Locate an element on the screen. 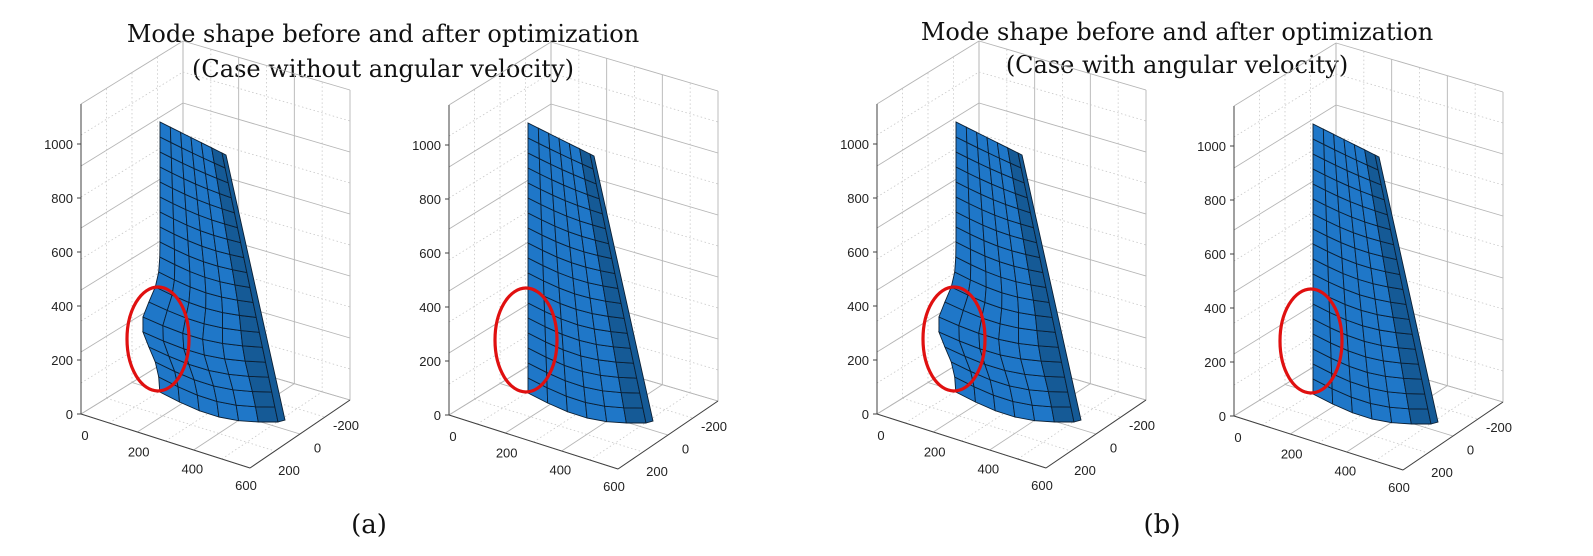  panel-a-title-line1: Mode shape before and after optimization is located at coordinates (383, 34).